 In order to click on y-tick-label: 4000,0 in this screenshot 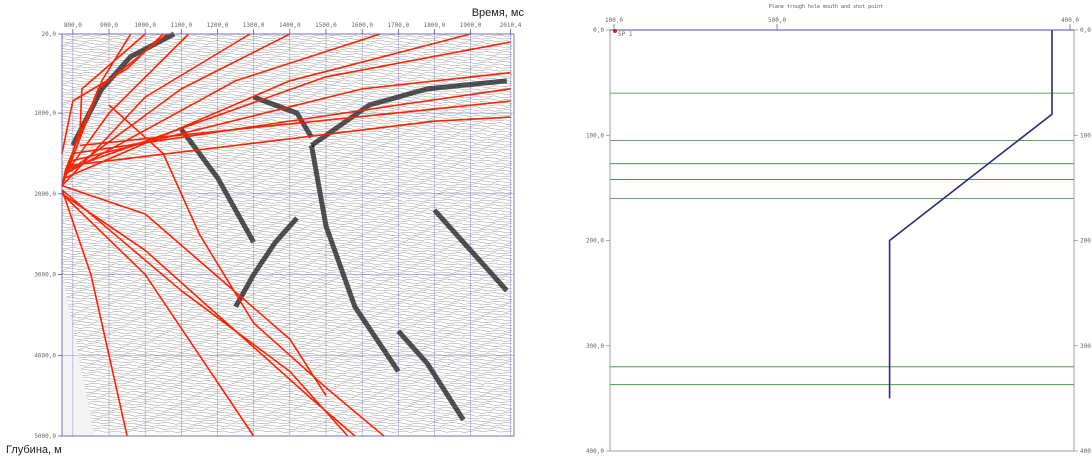, I will do `click(45, 355)`.